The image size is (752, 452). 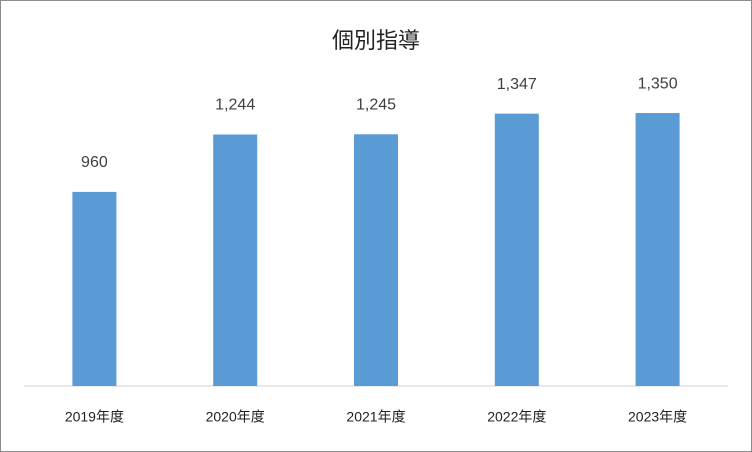 What do you see at coordinates (376, 40) in the screenshot?
I see `chart-title: 個別指導` at bounding box center [376, 40].